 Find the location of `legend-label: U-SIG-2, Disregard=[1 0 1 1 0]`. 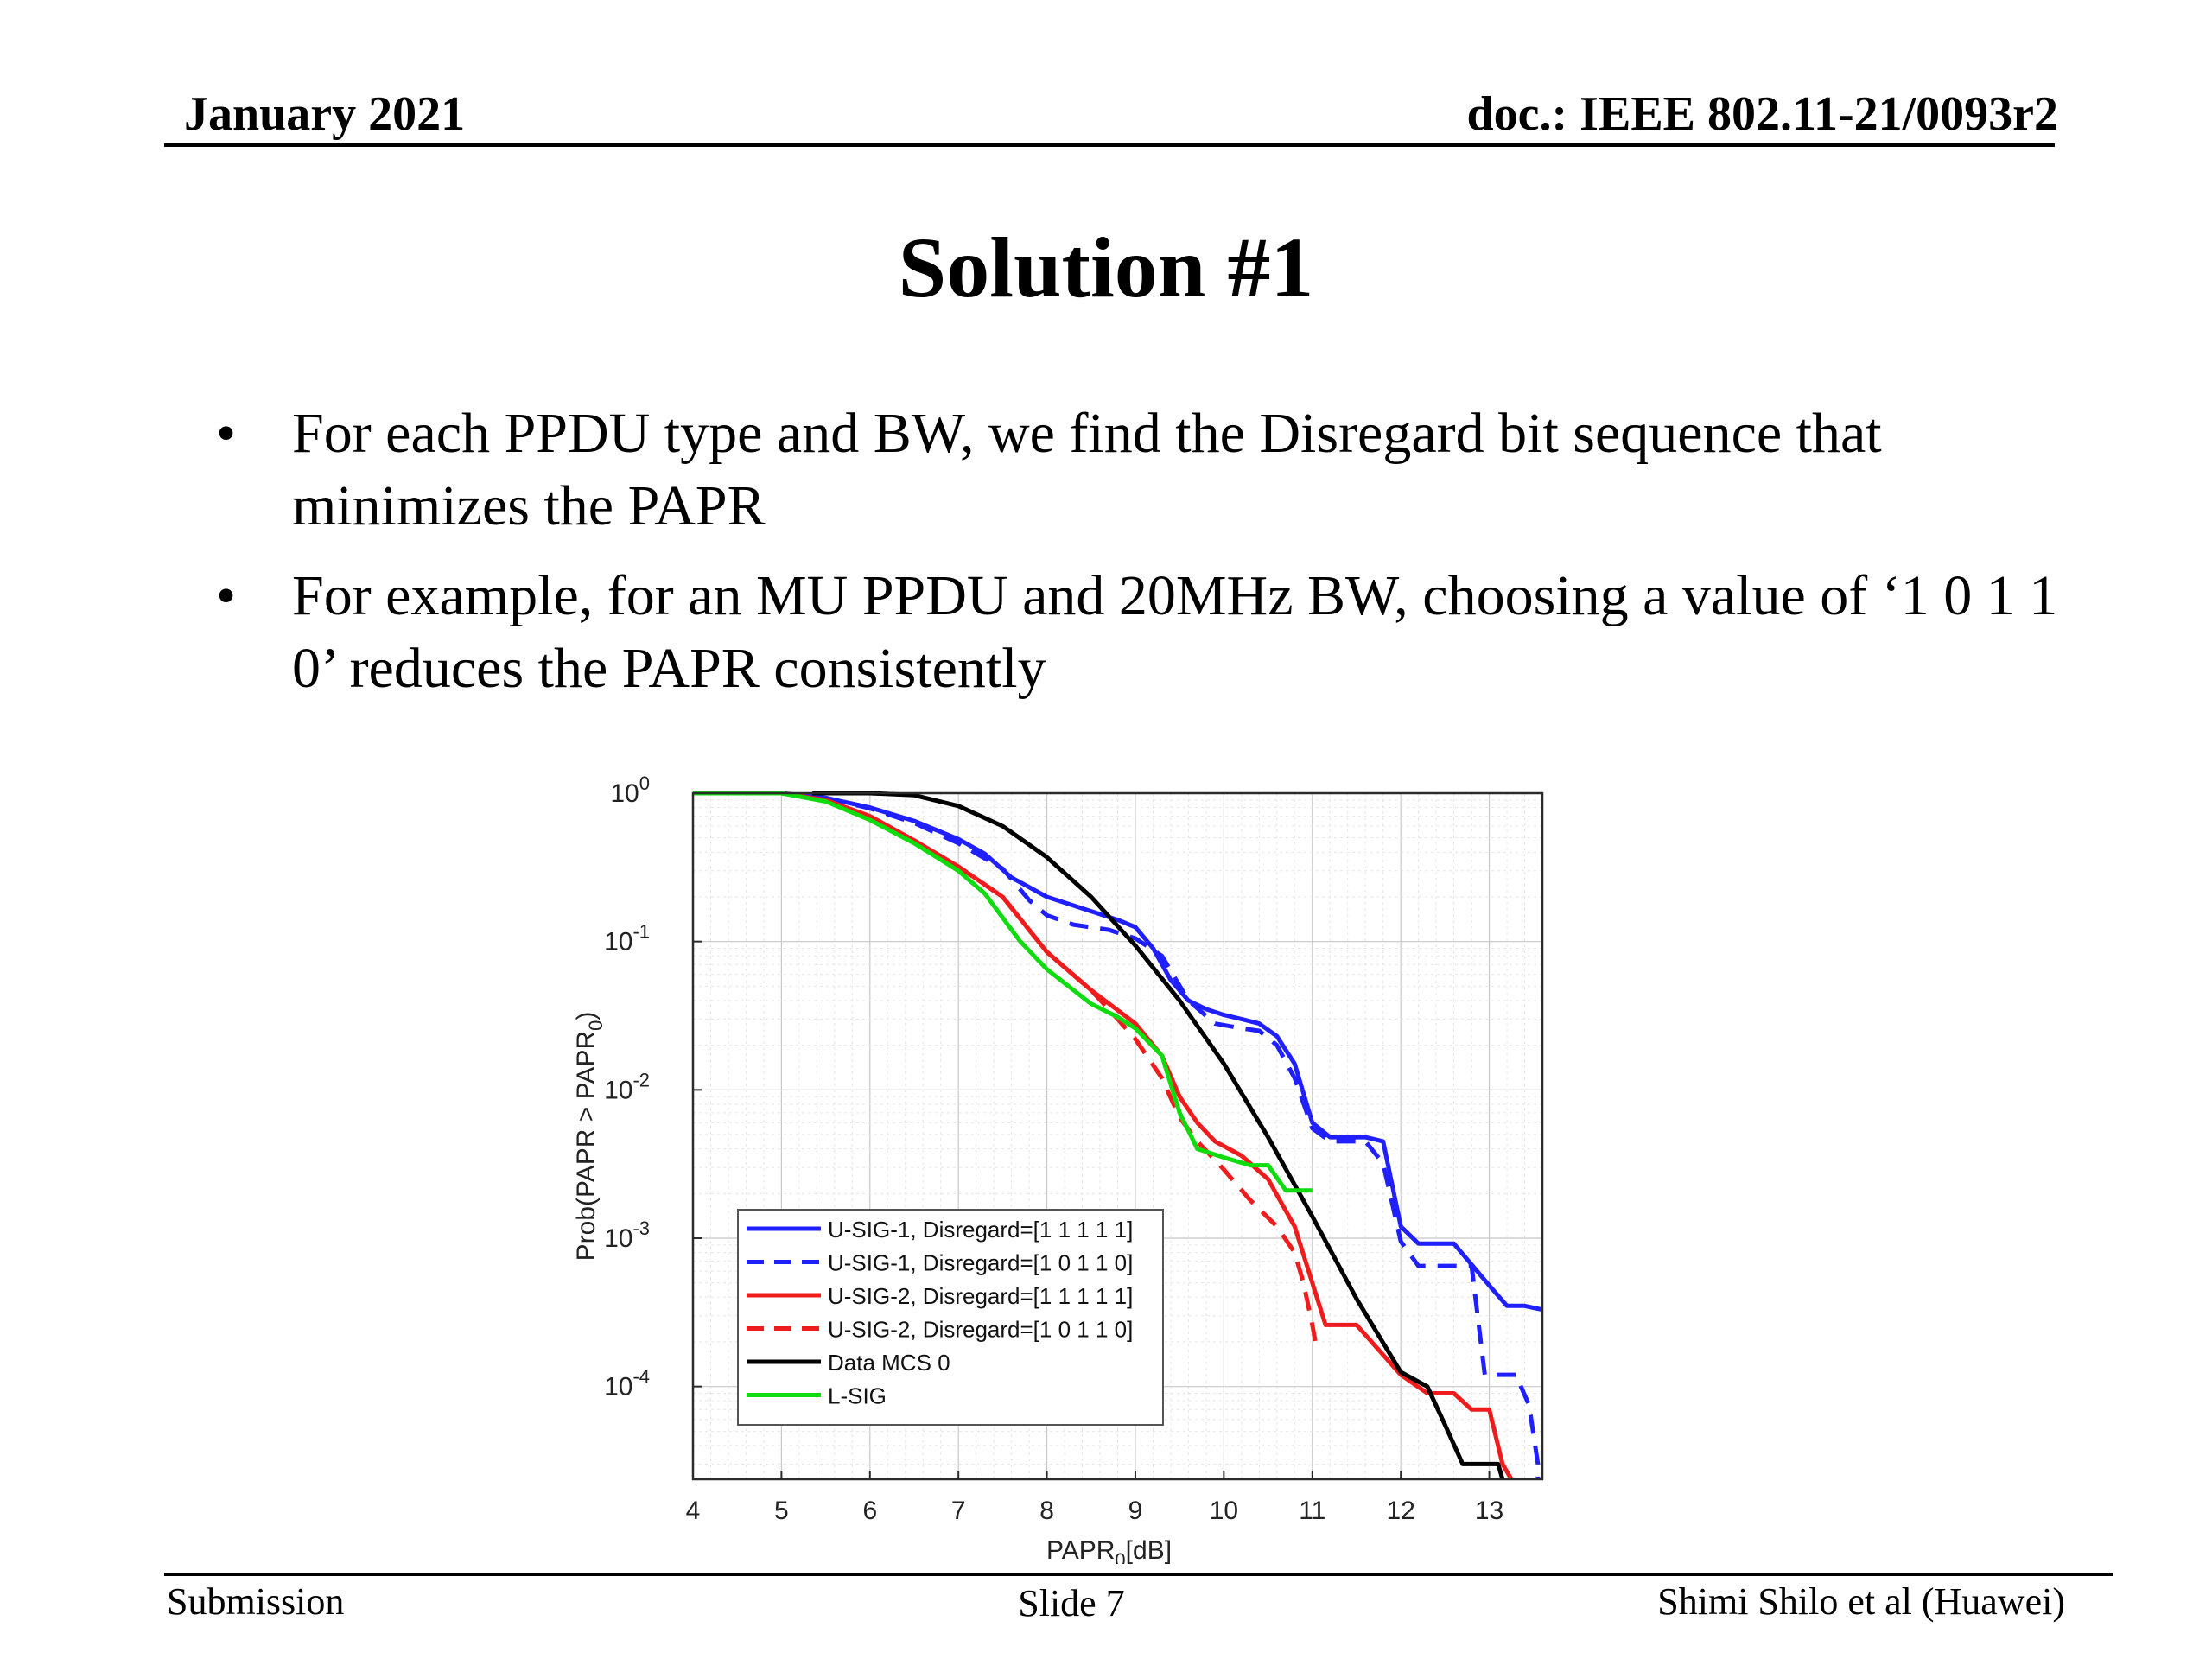

legend-label: U-SIG-2, Disregard=[1 0 1 1 0] is located at coordinates (980, 1330).